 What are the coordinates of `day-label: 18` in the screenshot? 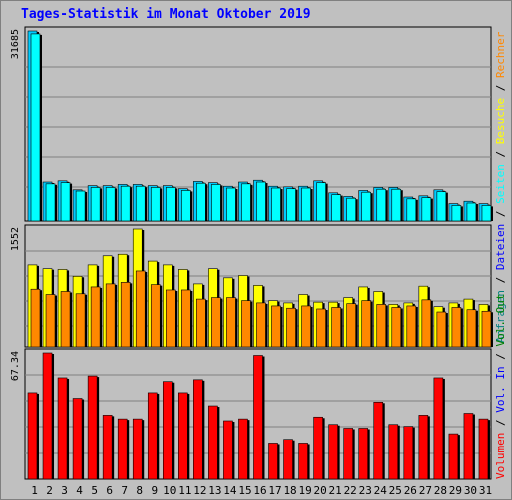 It's located at (289, 490).